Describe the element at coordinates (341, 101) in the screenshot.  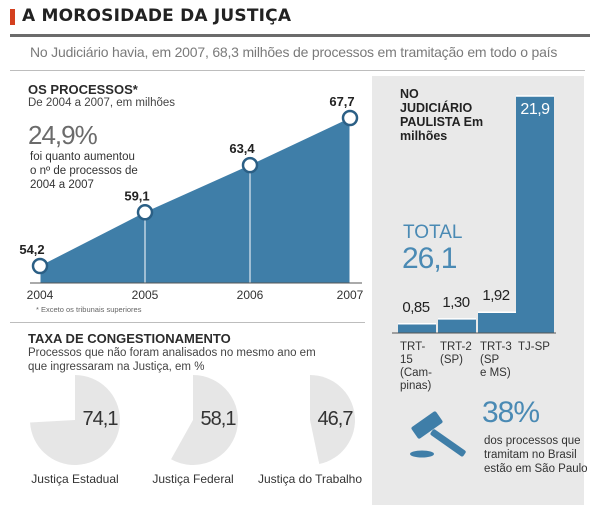
I see `data-label: 67,7` at that location.